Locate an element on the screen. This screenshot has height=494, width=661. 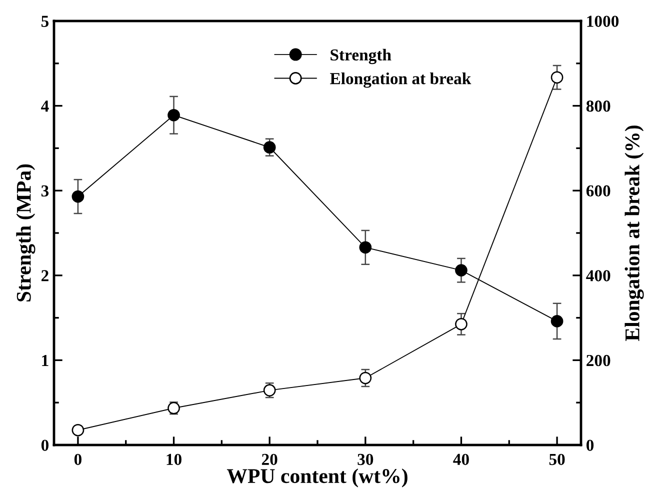
y-tick-label: 2 is located at coordinates (45, 276).